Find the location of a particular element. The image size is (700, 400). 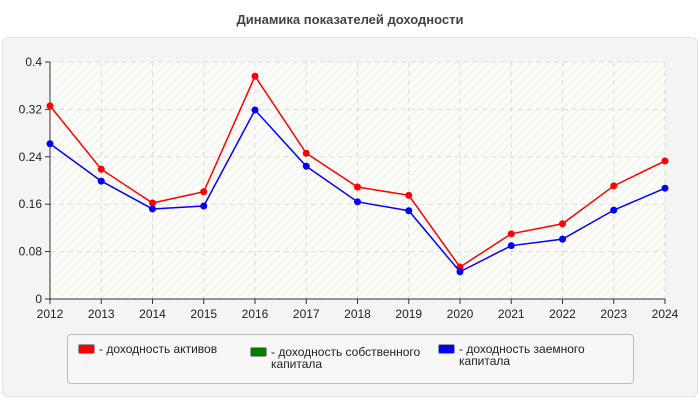

legend-label: - доходность активов is located at coordinates (158, 349).